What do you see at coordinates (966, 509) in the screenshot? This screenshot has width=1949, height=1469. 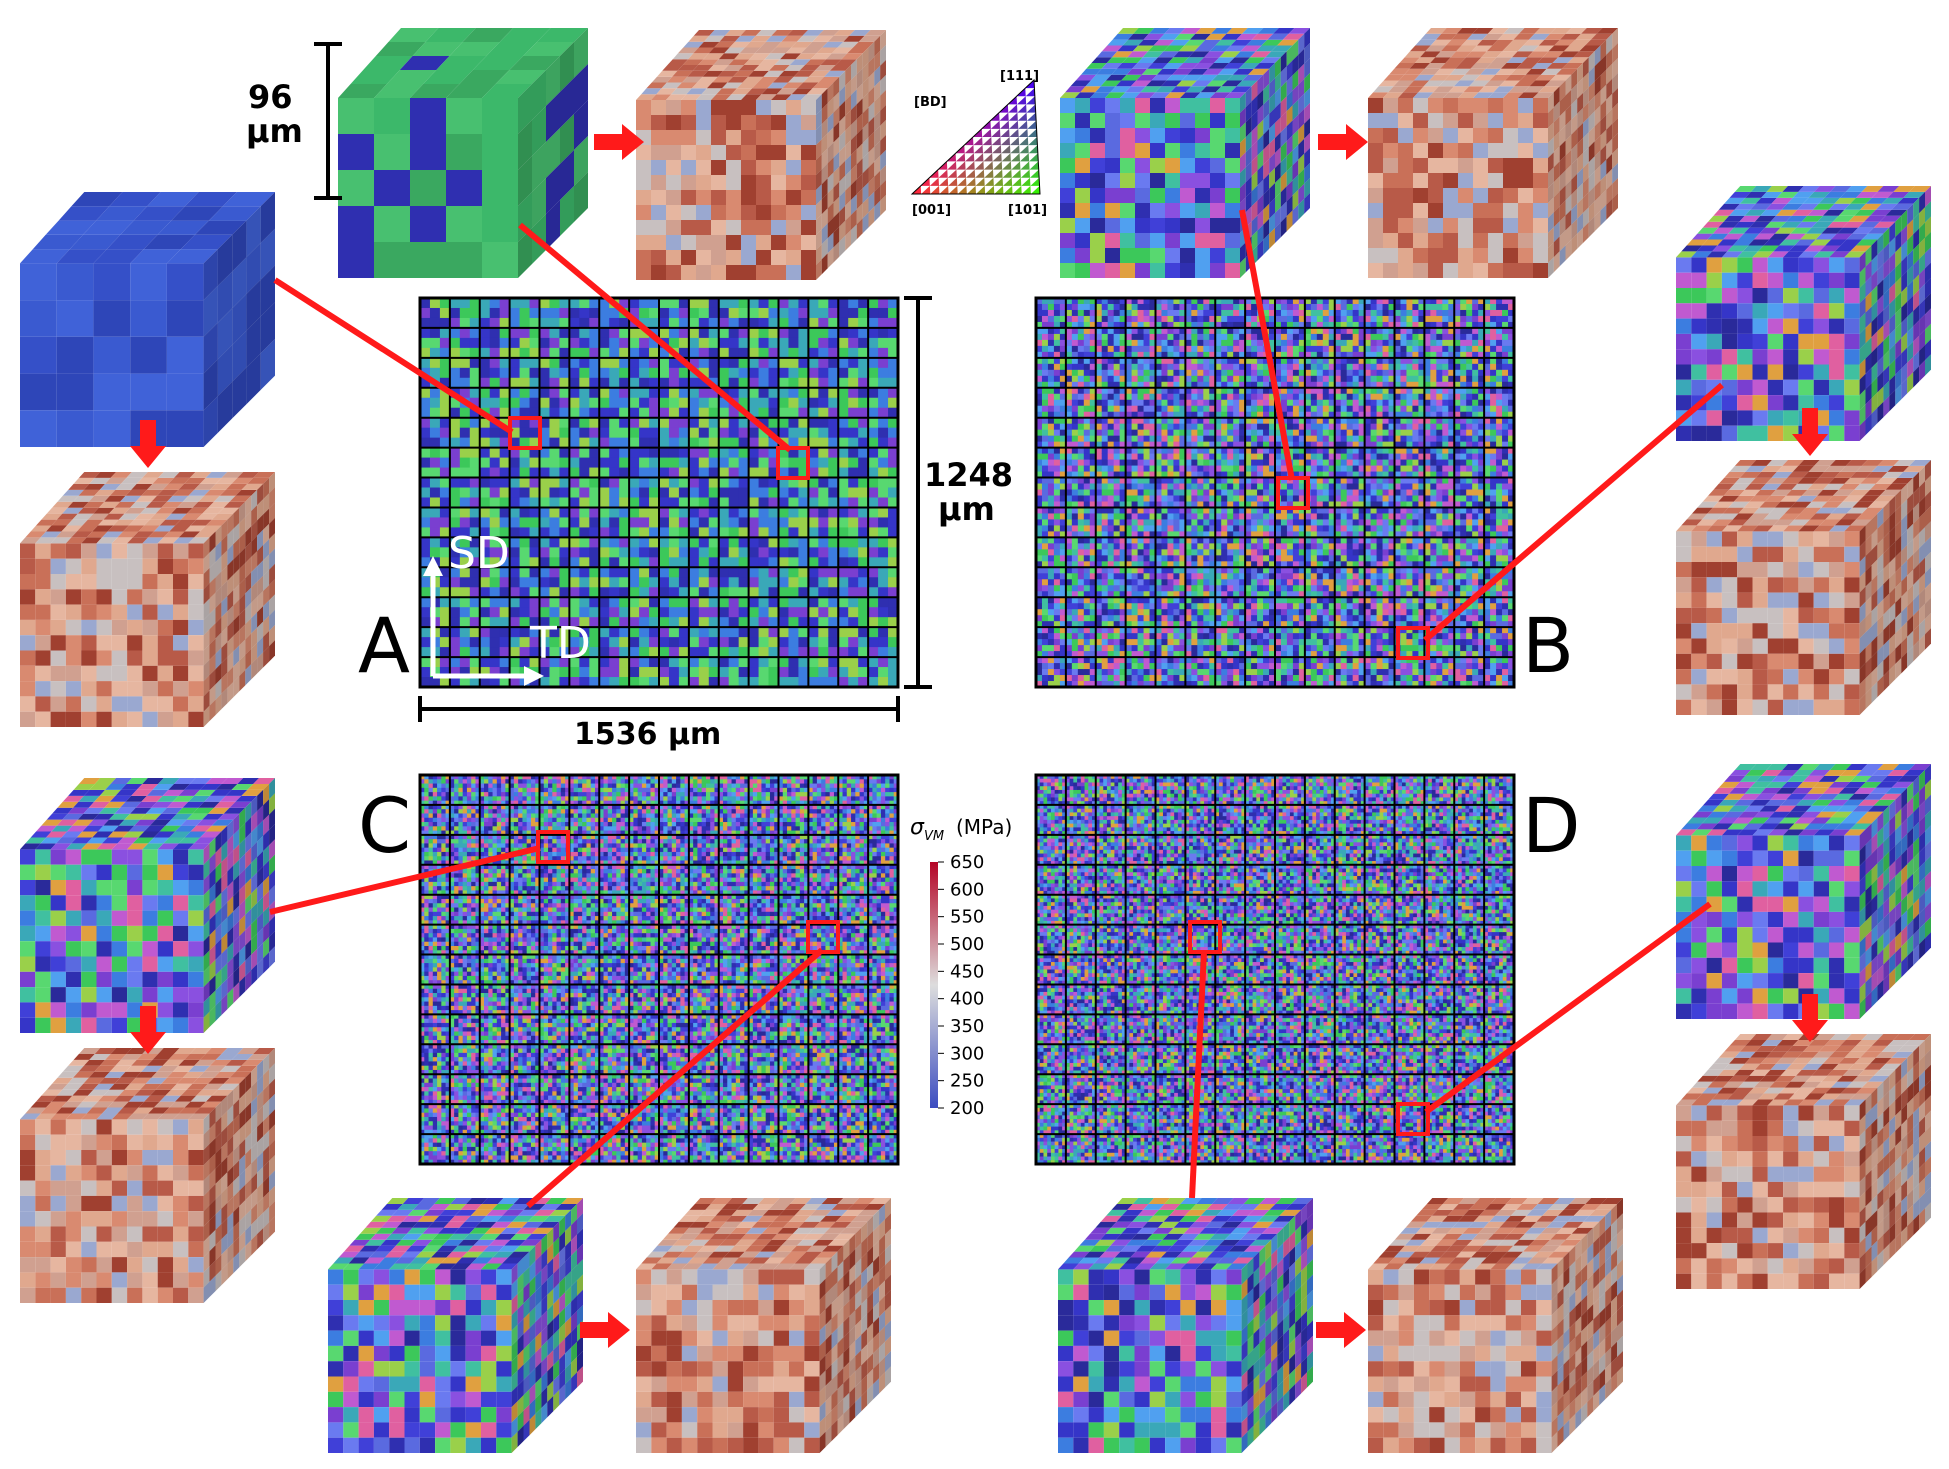 I see `map-height-unit: μm` at bounding box center [966, 509].